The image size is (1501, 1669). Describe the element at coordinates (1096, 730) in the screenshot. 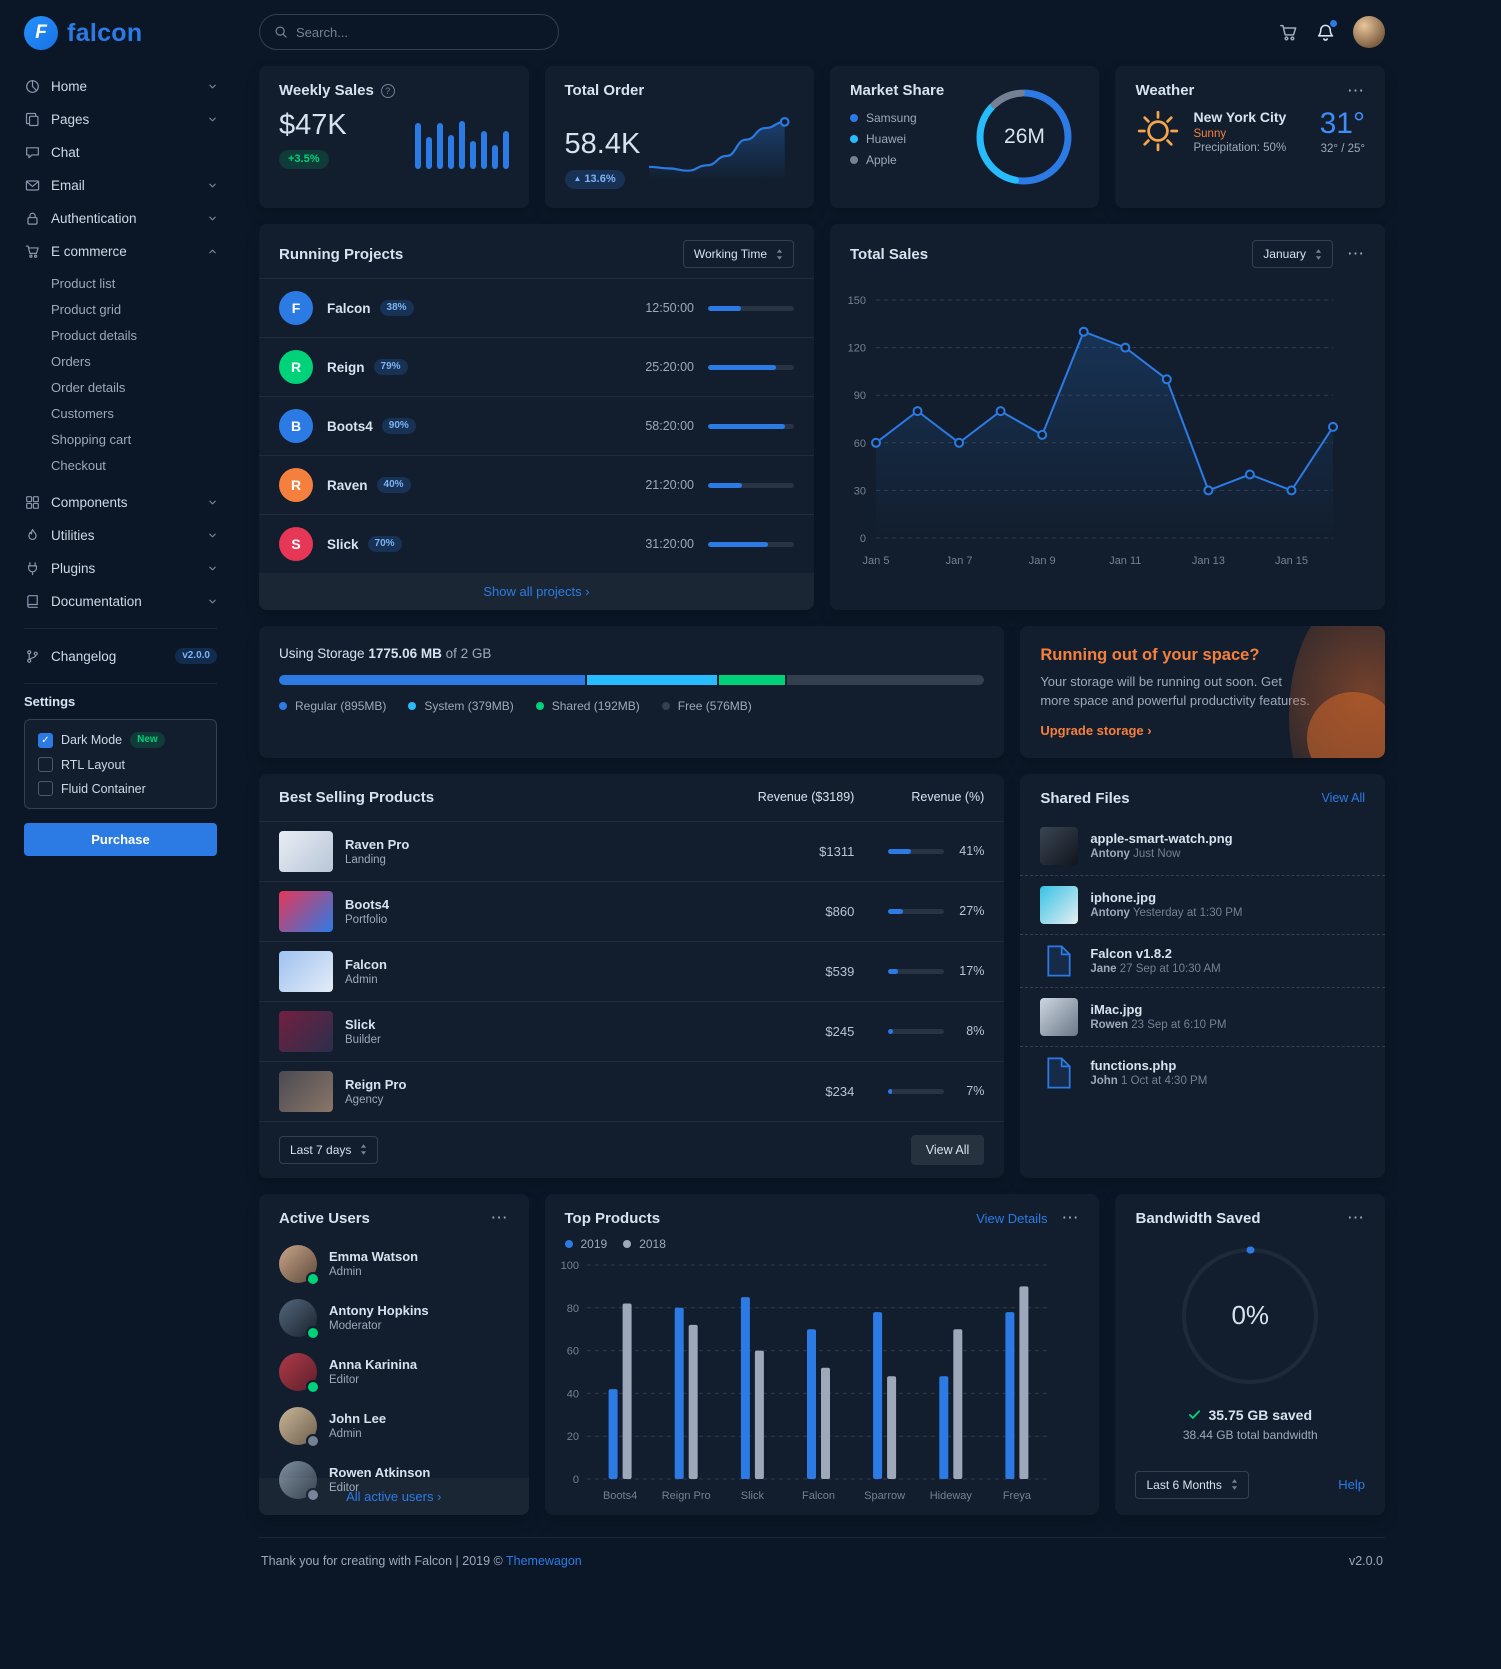

I see `upgrade-storage-link: Upgrade storage ›` at that location.